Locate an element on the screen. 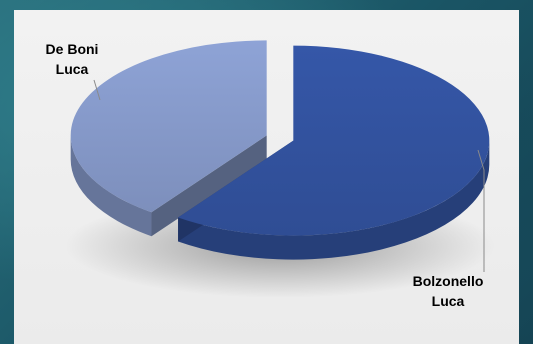 The image size is (533, 344). data-label: De Boni Luca is located at coordinates (72, 59).